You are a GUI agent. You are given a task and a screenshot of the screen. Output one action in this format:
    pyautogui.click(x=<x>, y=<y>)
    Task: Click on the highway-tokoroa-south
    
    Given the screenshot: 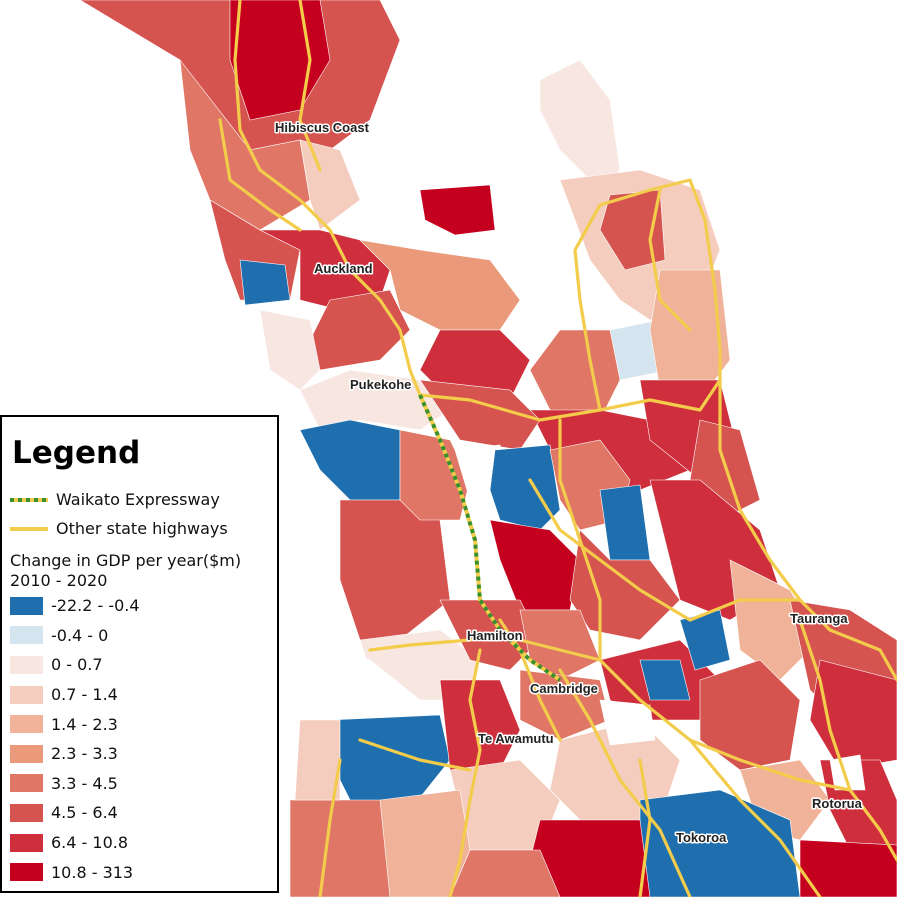 What is the action you would take?
    pyautogui.click(x=645, y=827)
    